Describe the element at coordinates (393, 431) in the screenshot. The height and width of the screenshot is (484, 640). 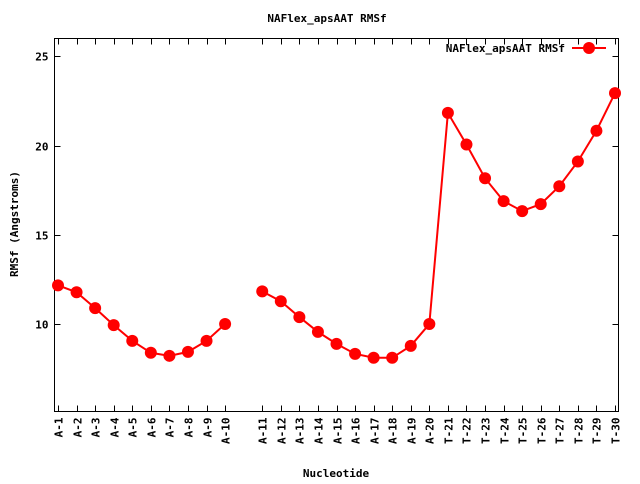
I see `x-tick-label: A-18` at that location.